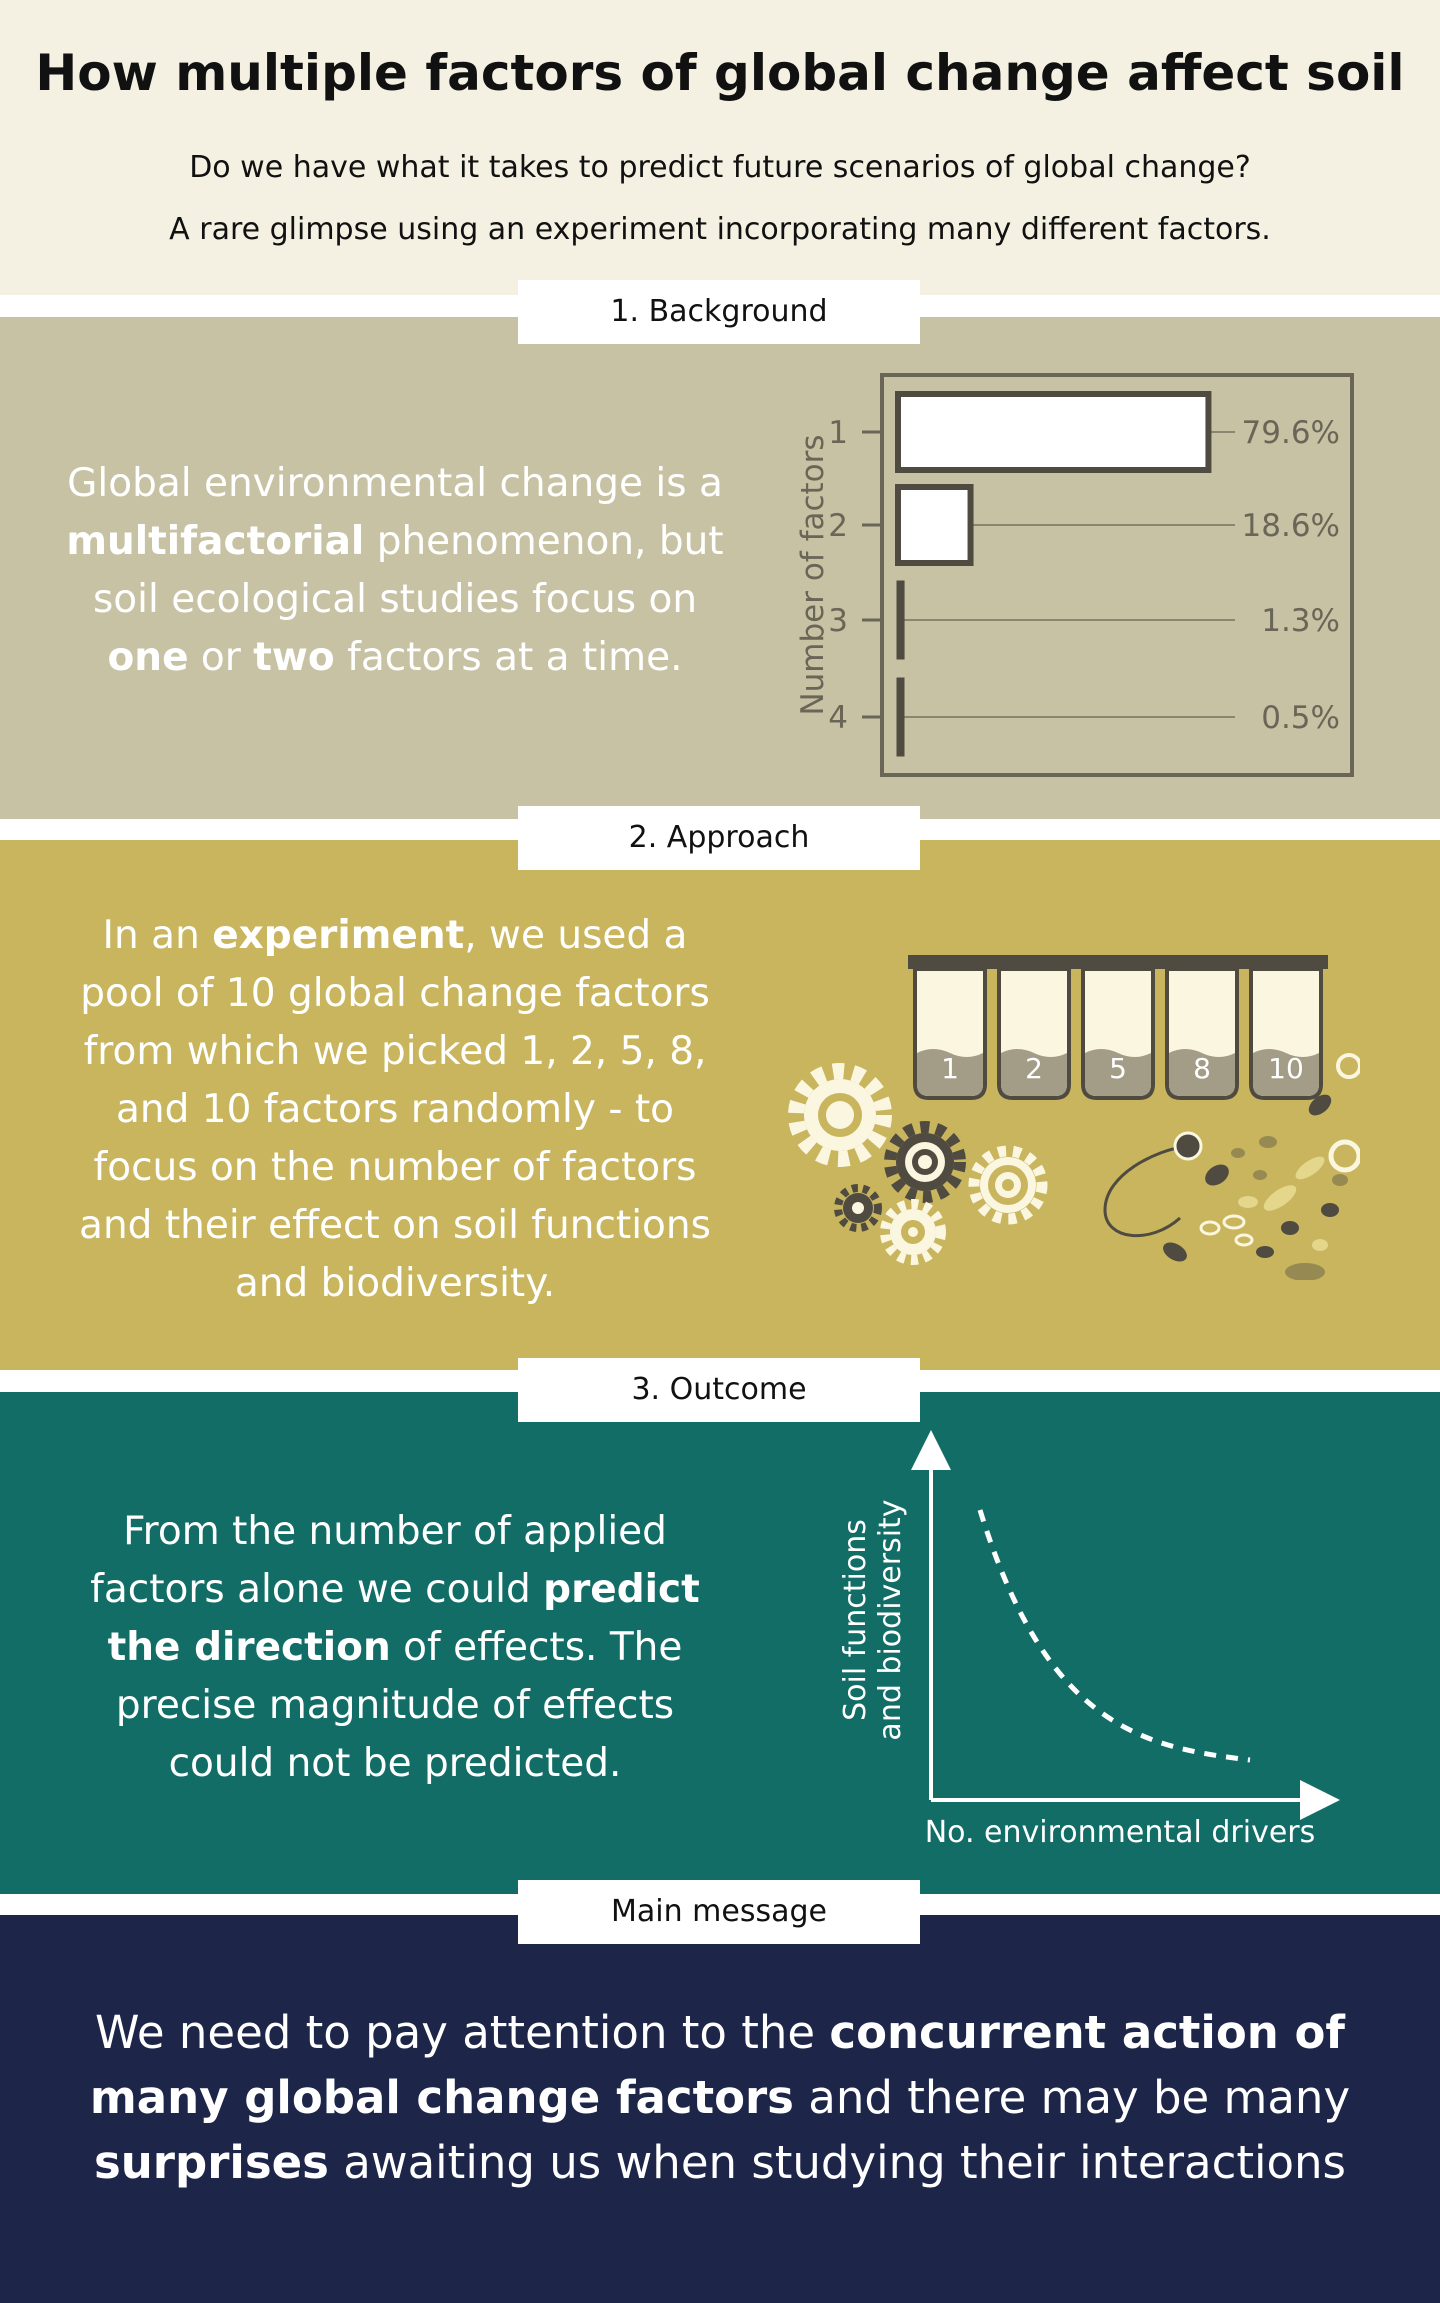 This screenshot has height=2303, width=1440. What do you see at coordinates (403, 1618) in the screenshot?
I see `emphasis-text: predict the direction` at bounding box center [403, 1618].